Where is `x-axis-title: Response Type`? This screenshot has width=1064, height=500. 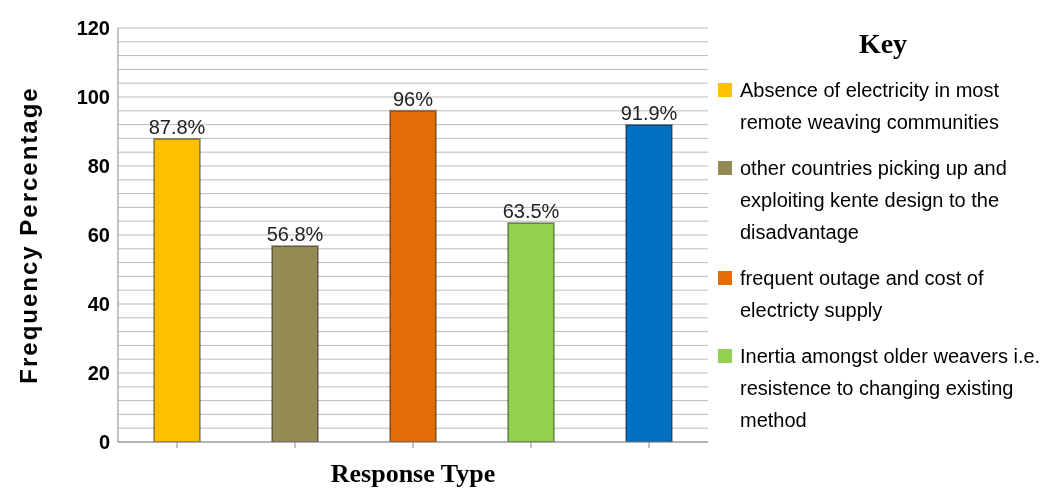 x-axis-title: Response Type is located at coordinates (413, 473).